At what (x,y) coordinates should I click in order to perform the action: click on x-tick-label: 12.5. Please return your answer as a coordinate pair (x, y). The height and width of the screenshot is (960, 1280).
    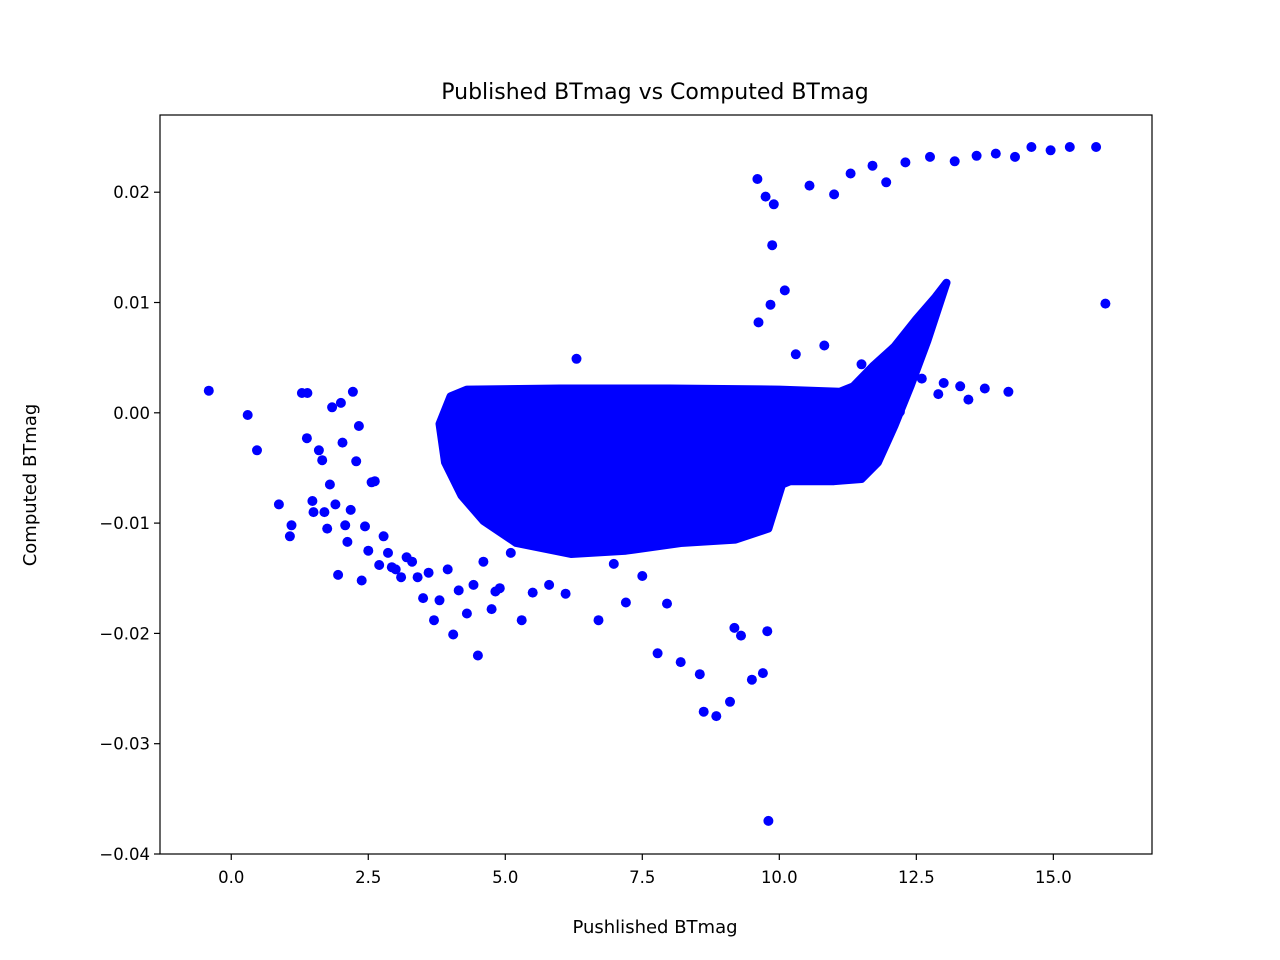
    Looking at the image, I should click on (916, 877).